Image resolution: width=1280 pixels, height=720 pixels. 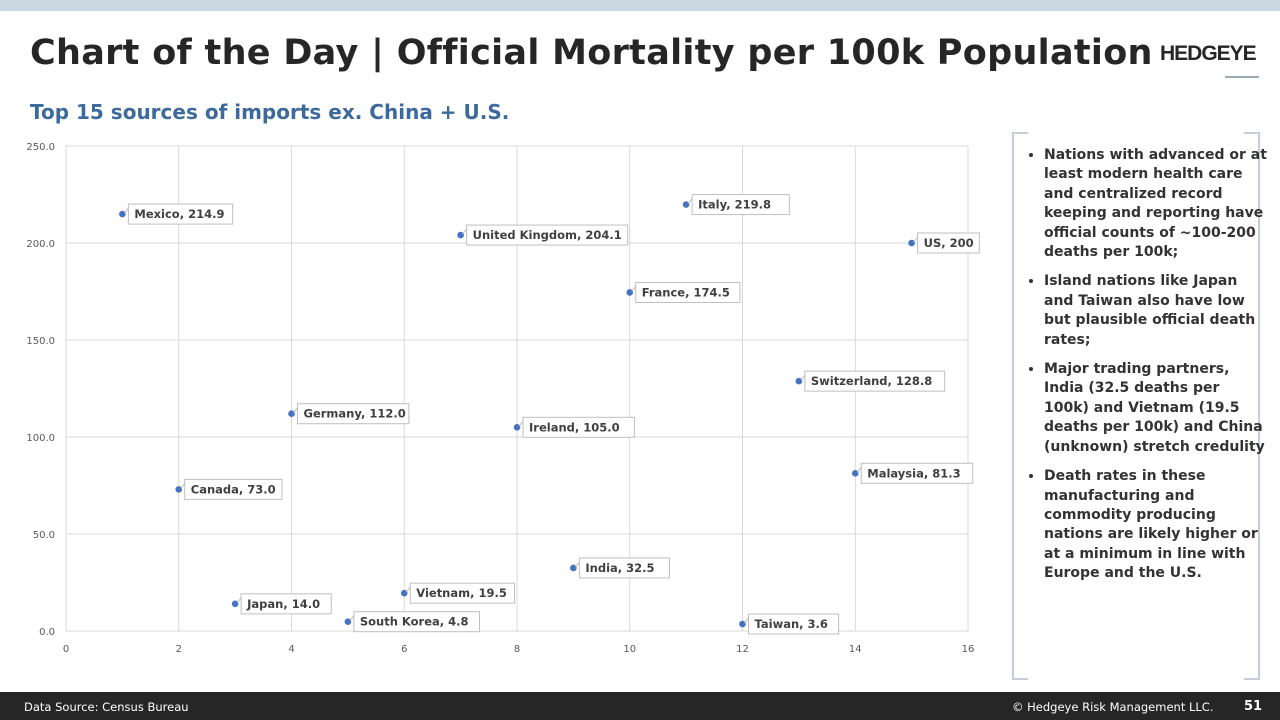 I want to click on data-label: Canada, 73.0, so click(x=233, y=489).